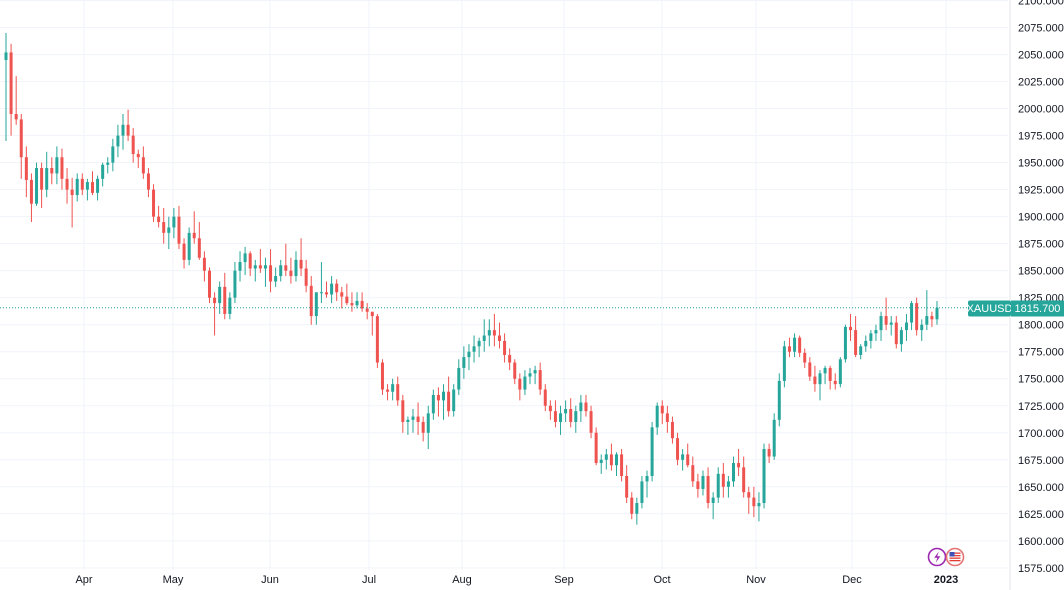 Image resolution: width=1064 pixels, height=590 pixels. Describe the element at coordinates (369, 580) in the screenshot. I see `x-tick-label: Jul` at that location.